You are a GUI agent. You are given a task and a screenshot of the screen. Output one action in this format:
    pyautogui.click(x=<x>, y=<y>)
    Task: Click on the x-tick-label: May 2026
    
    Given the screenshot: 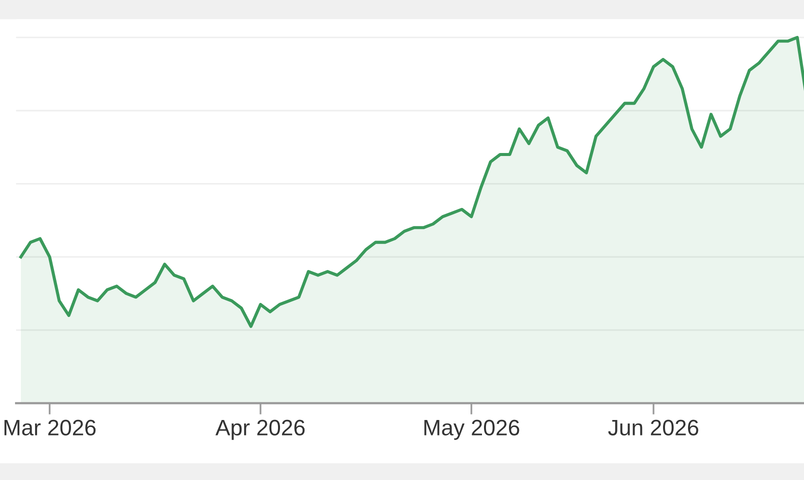 What is the action you would take?
    pyautogui.click(x=472, y=430)
    